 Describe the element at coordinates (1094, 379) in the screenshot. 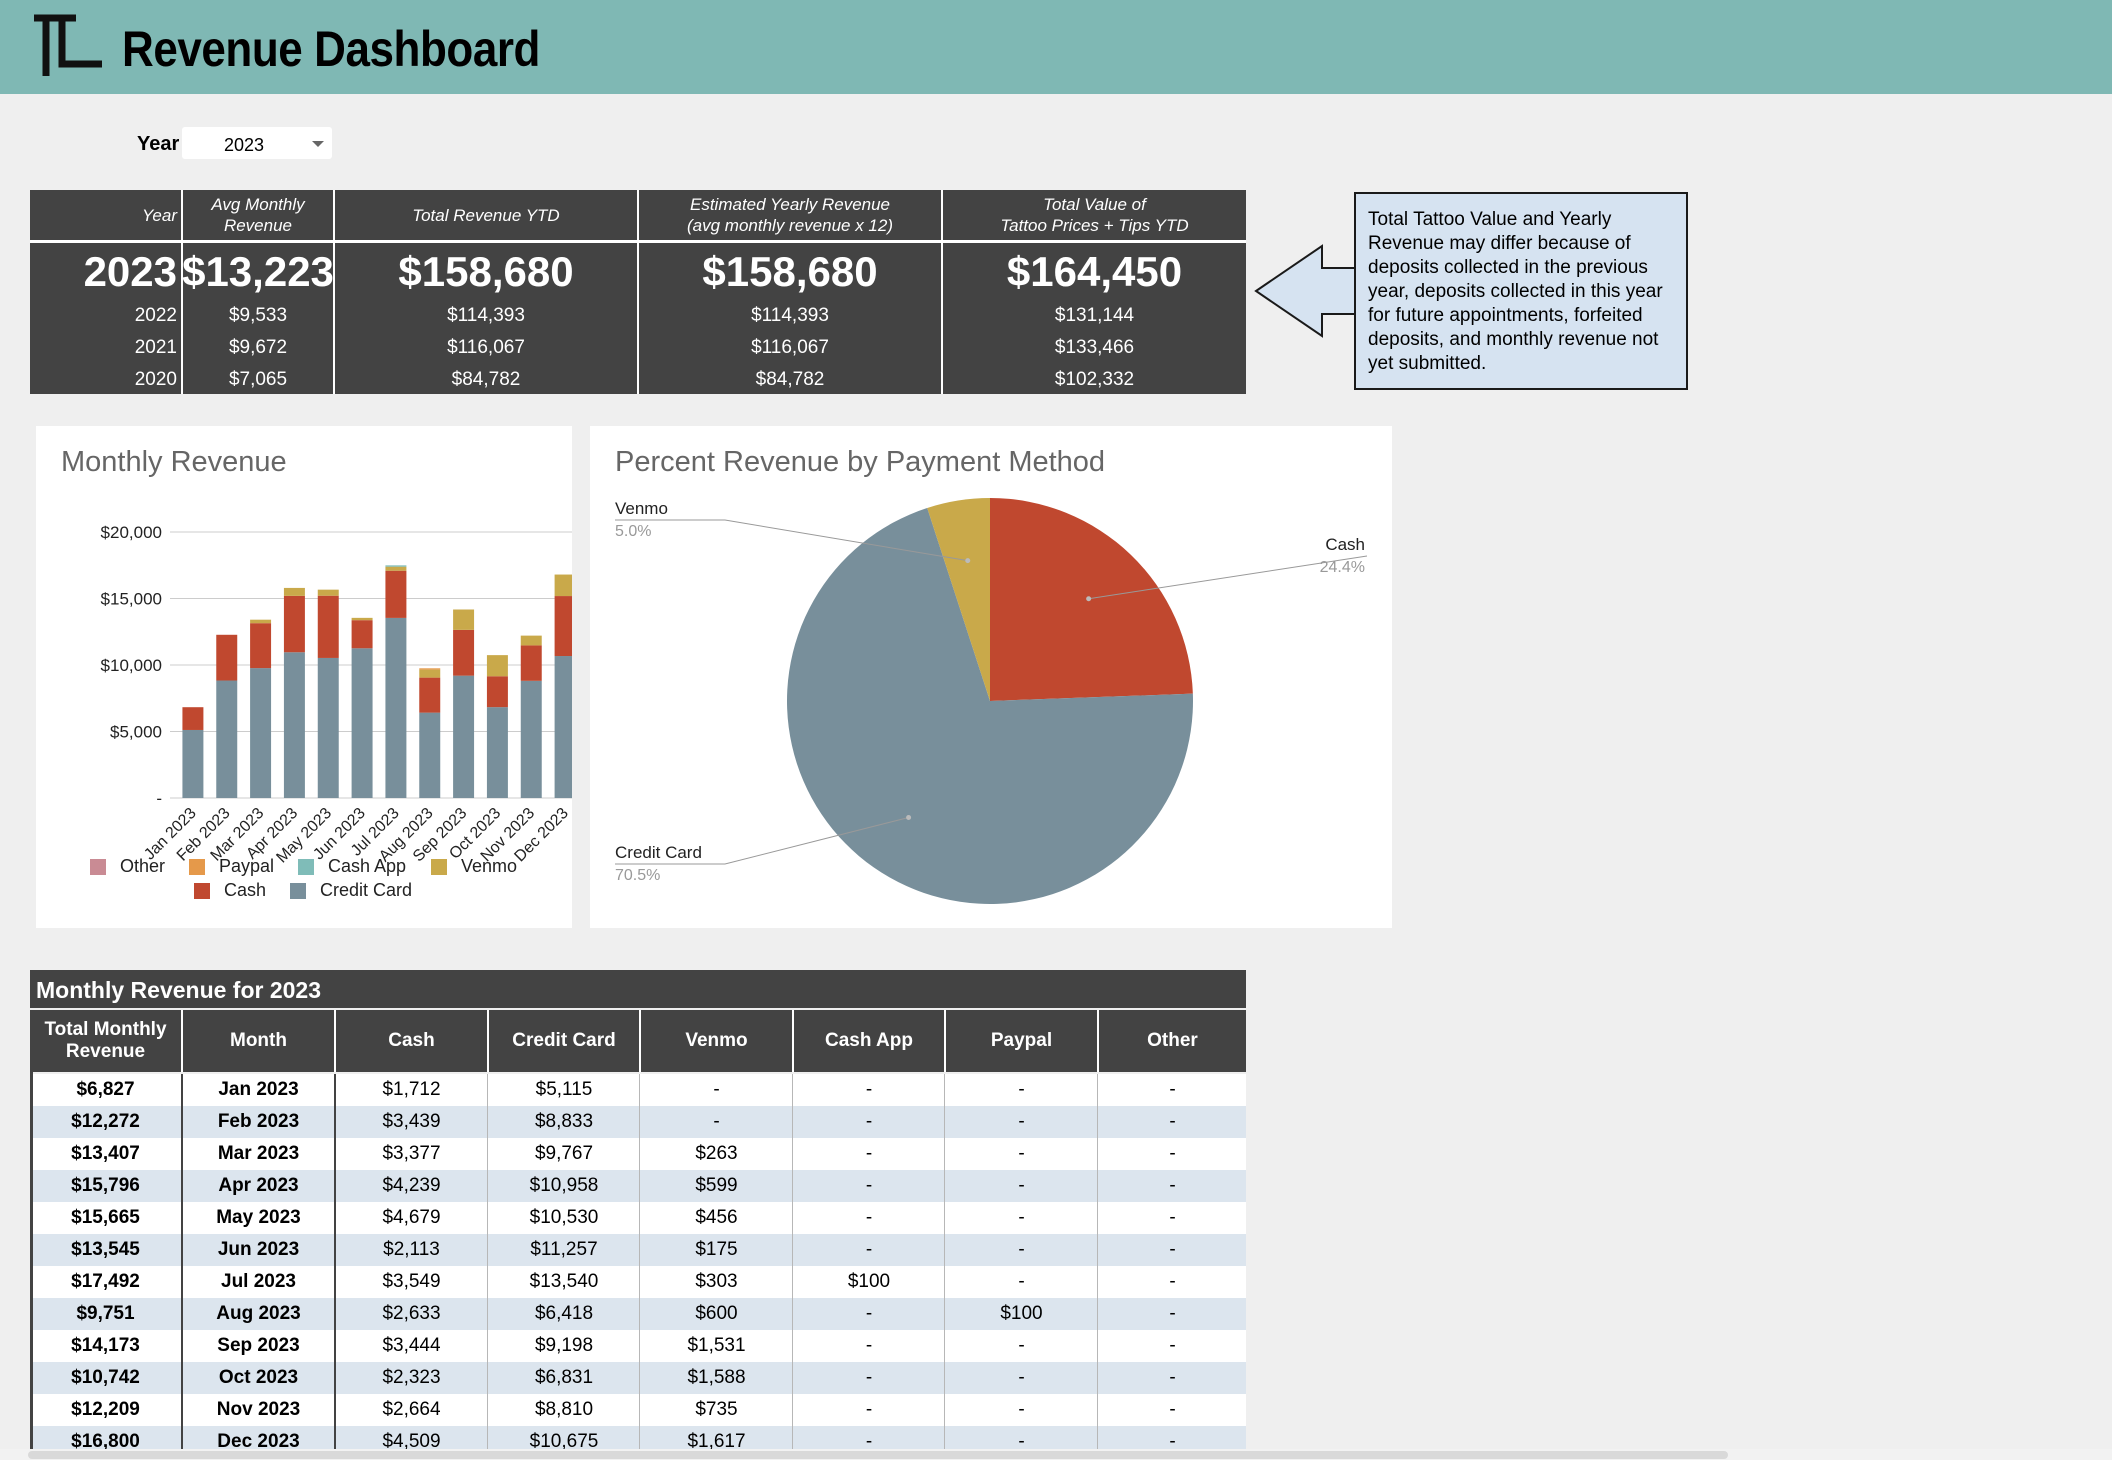

I see `summary-tattoo-2020: $102,332` at that location.